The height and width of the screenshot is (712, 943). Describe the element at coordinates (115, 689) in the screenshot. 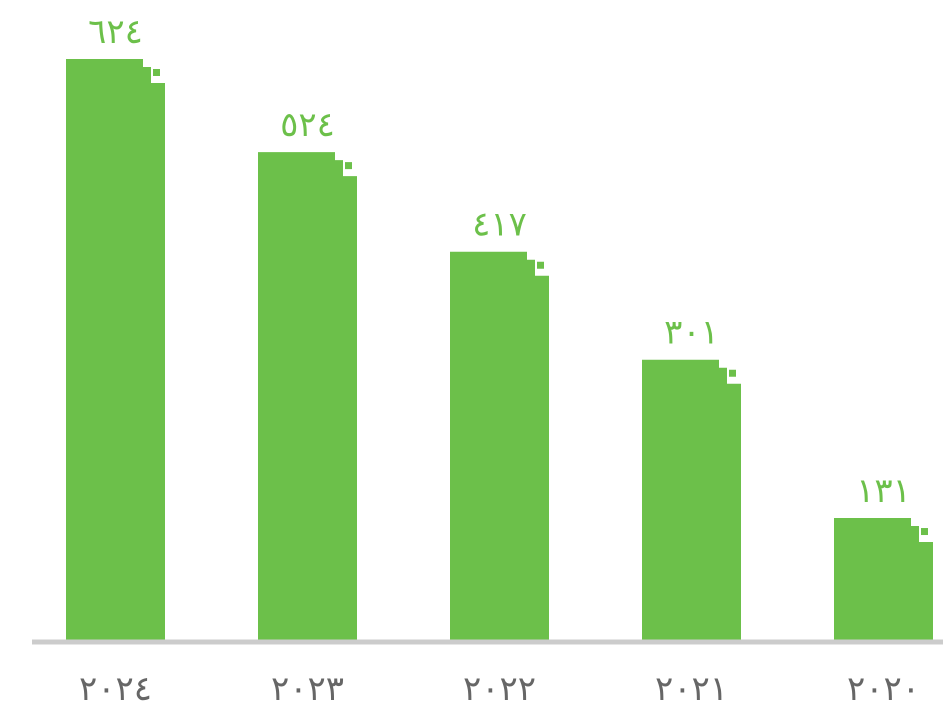

I see `x-tick-label-0: ٢٠٢٤` at that location.